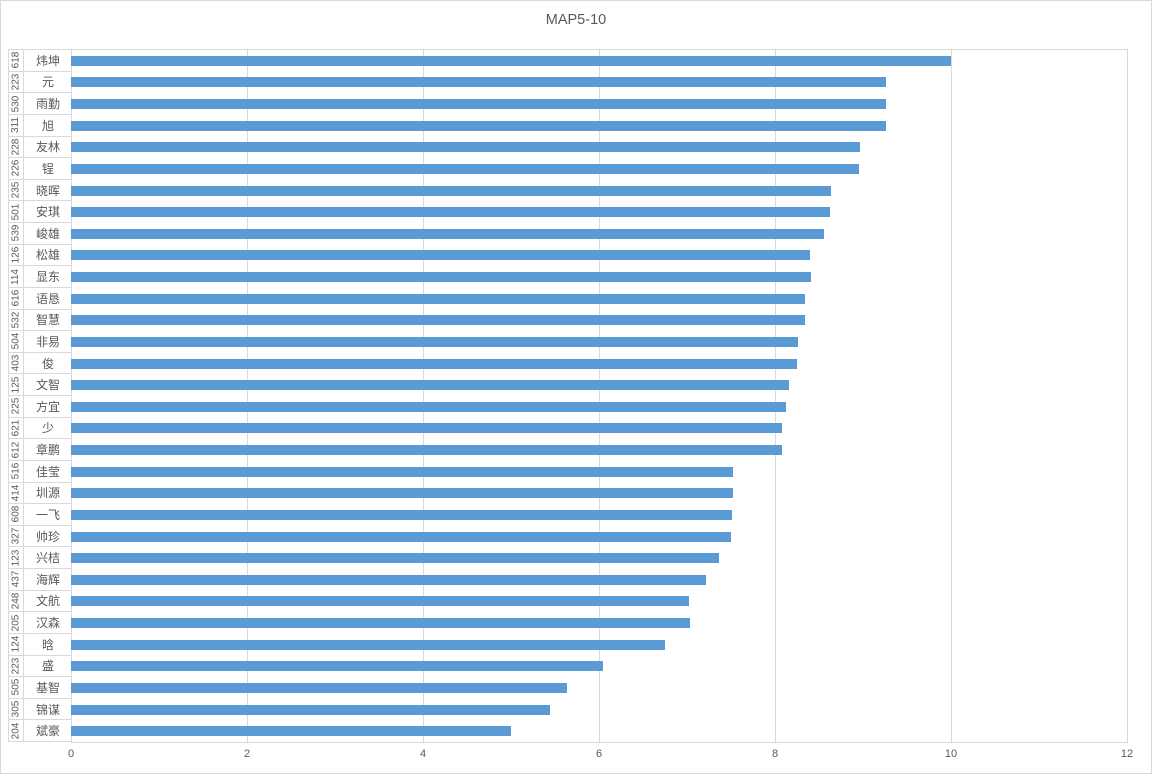 This screenshot has width=1152, height=774. I want to click on category-label: 斌豪, so click(47, 731).